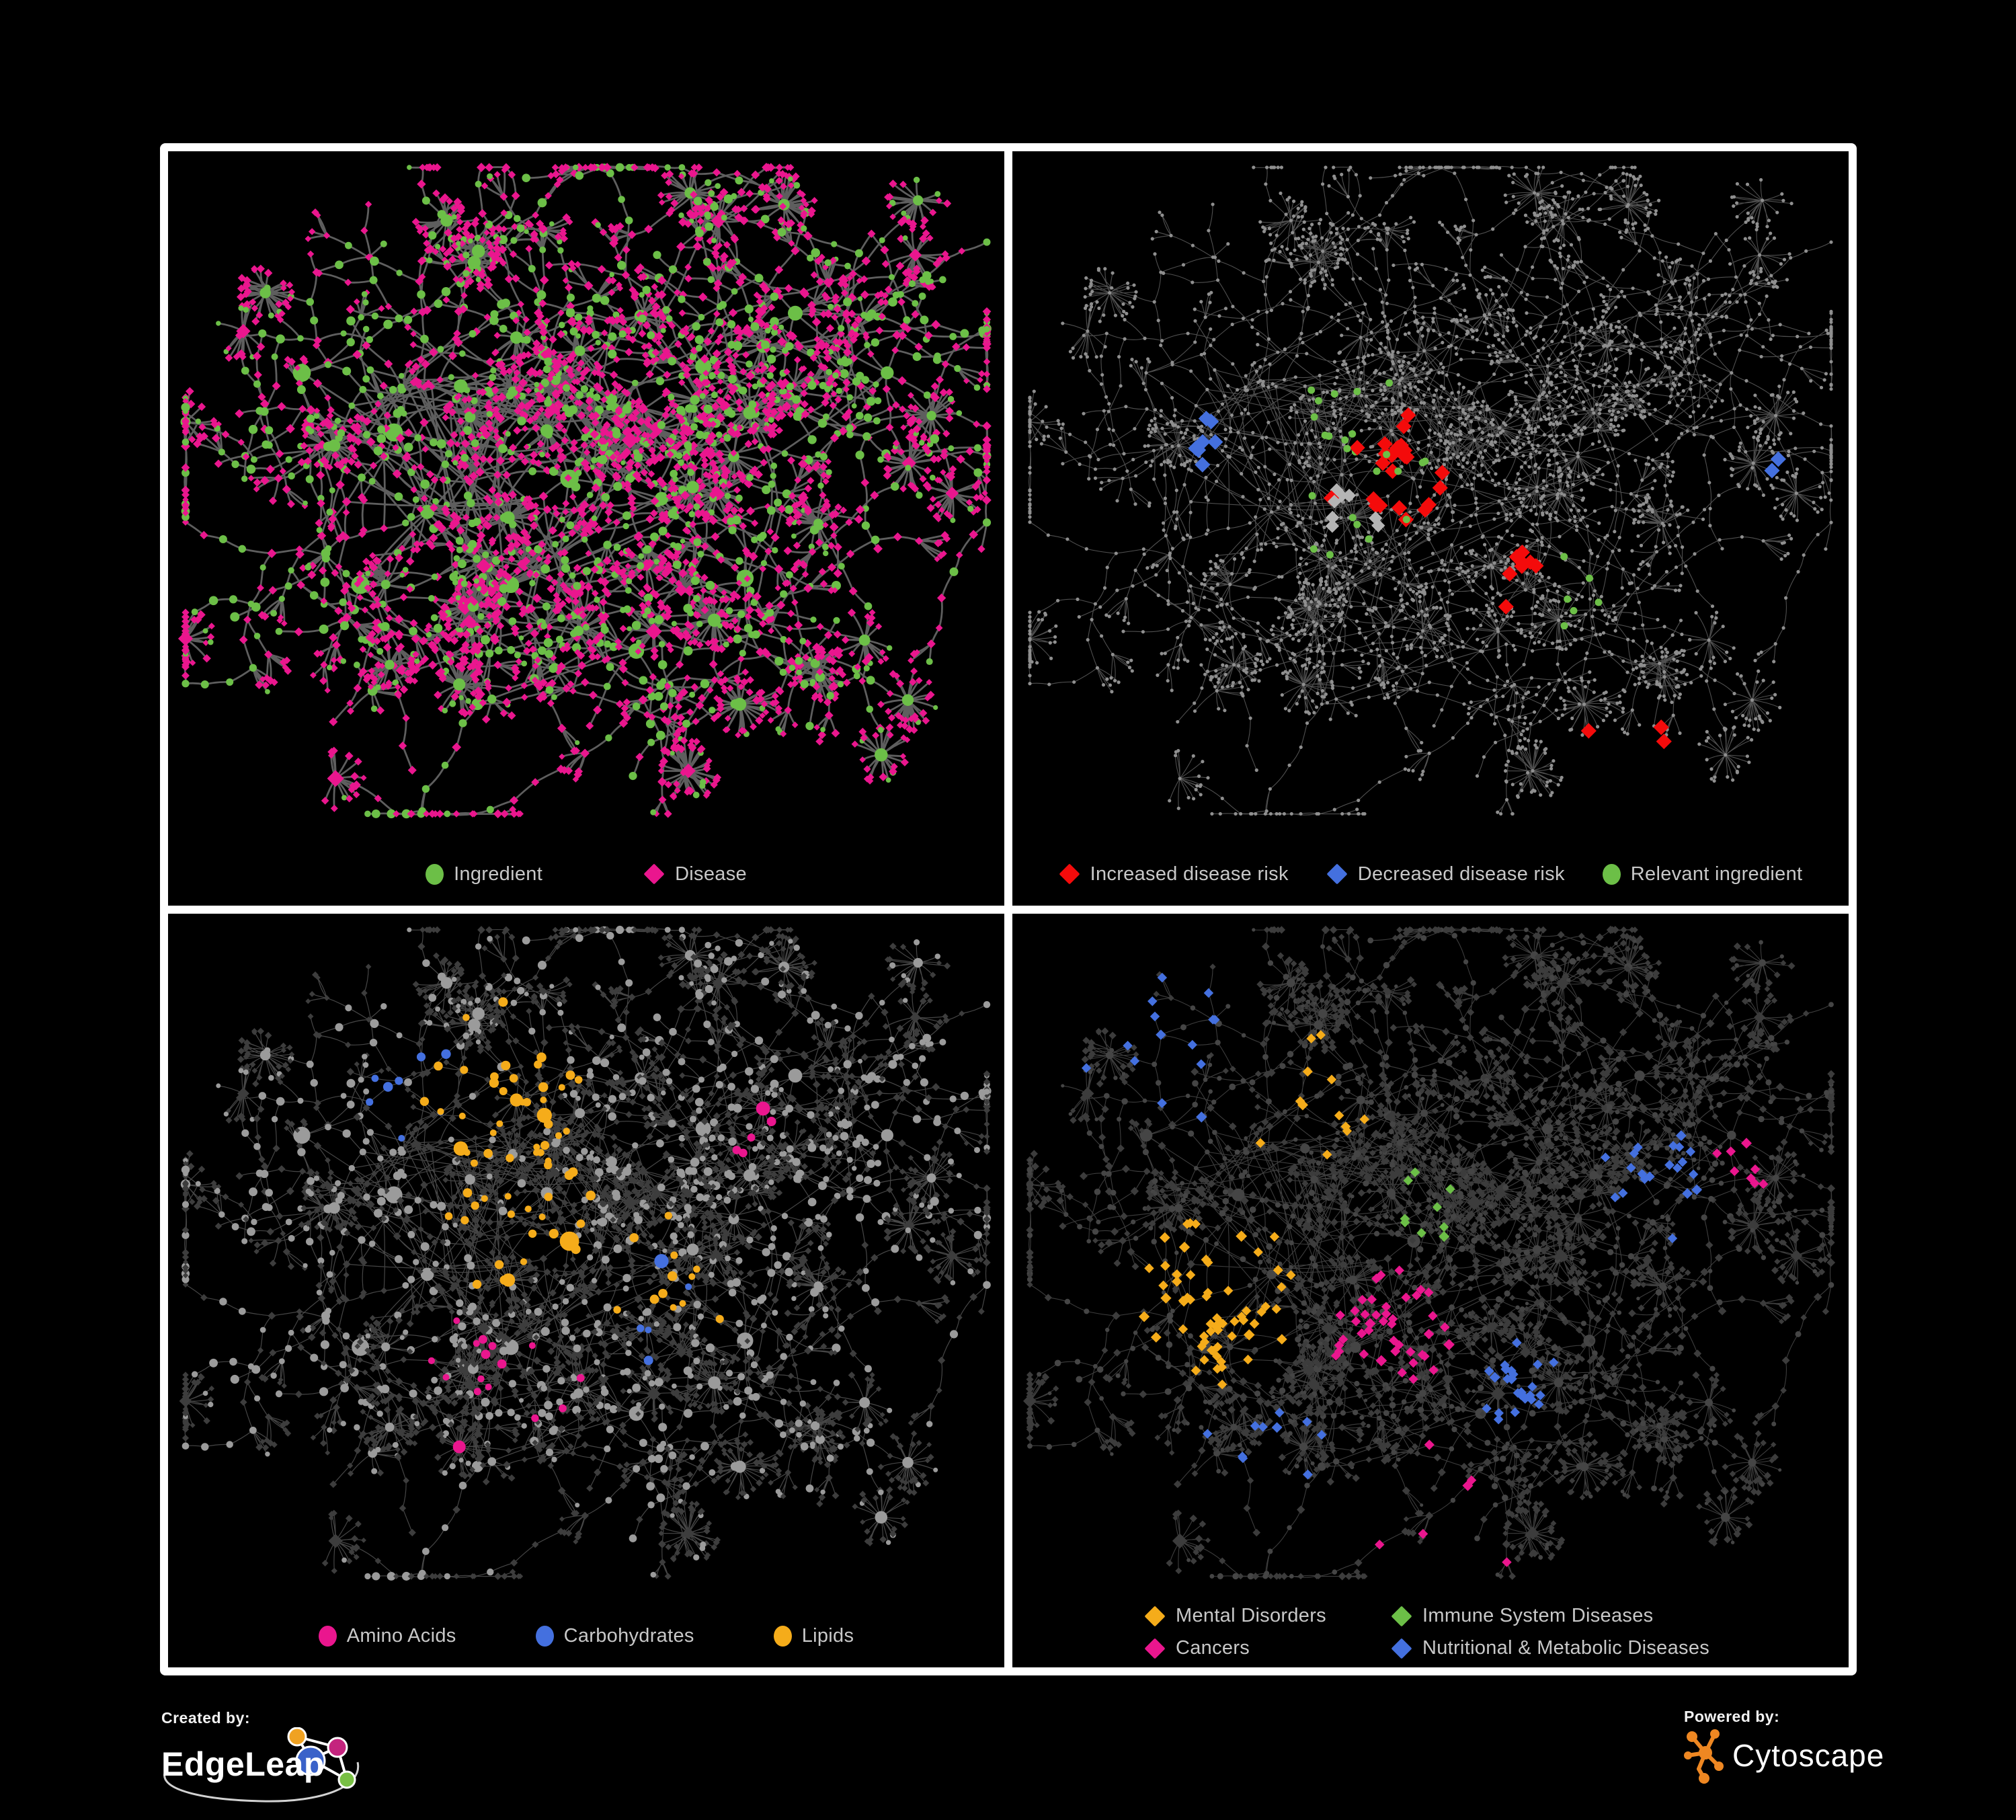 The height and width of the screenshot is (1820, 2016). Describe the element at coordinates (1461, 874) in the screenshot. I see `legend-label: Decreased disease risk` at that location.